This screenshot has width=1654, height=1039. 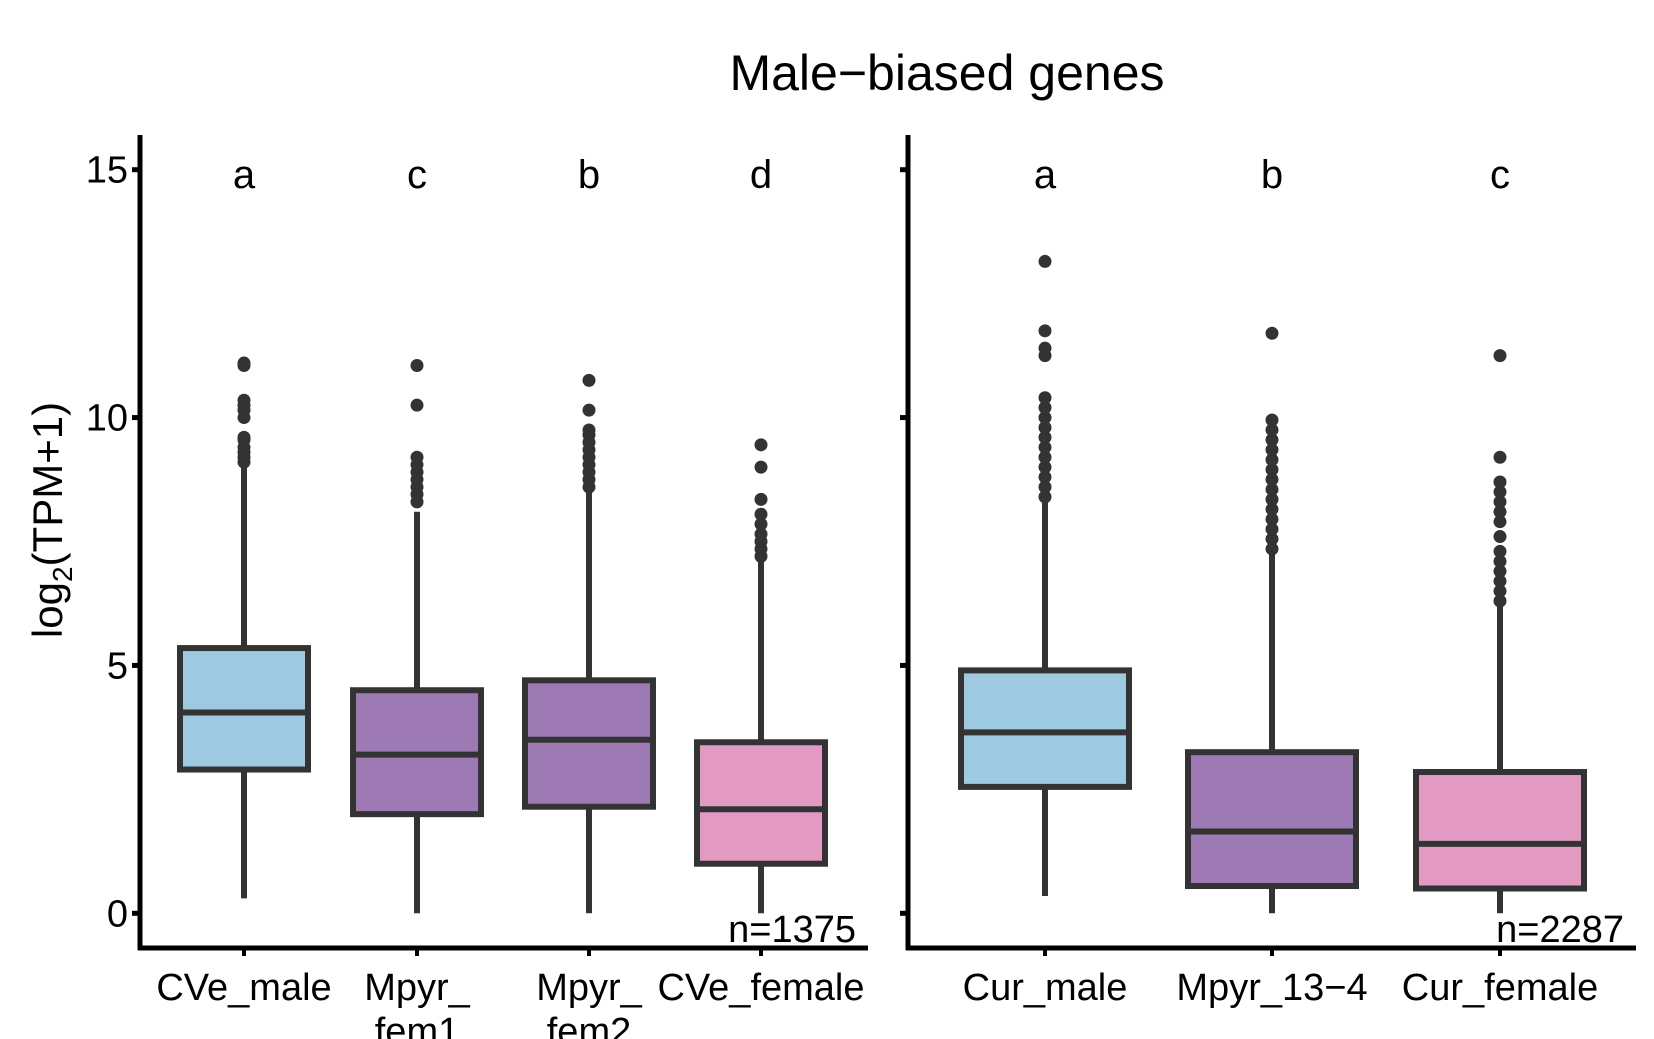 I want to click on category-label: Cur_female, so click(x=1500, y=988).